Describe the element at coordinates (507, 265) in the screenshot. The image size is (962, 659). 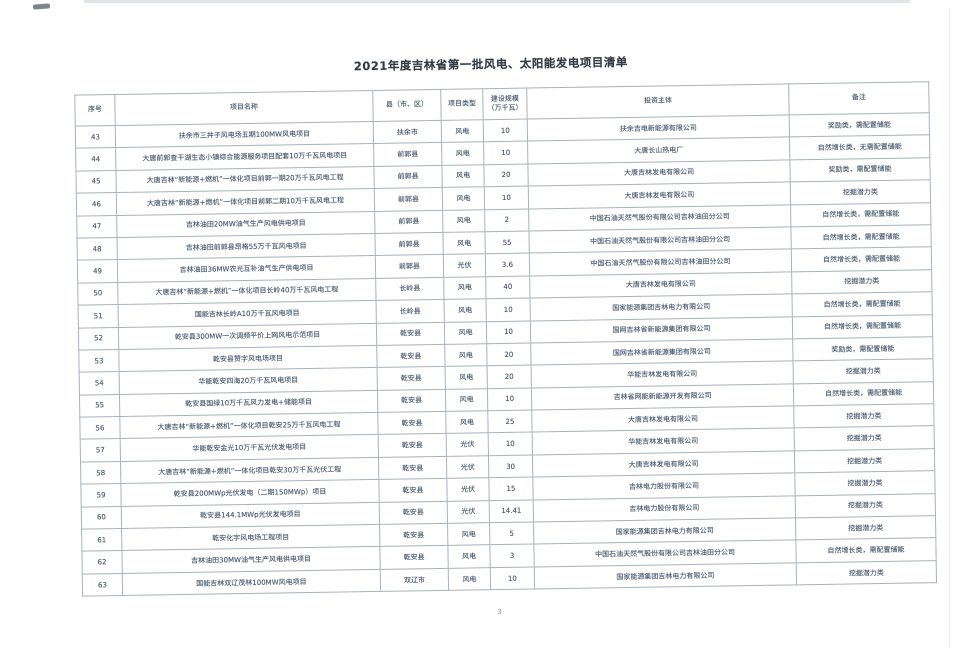
I see `cell-scale: 3.6` at that location.